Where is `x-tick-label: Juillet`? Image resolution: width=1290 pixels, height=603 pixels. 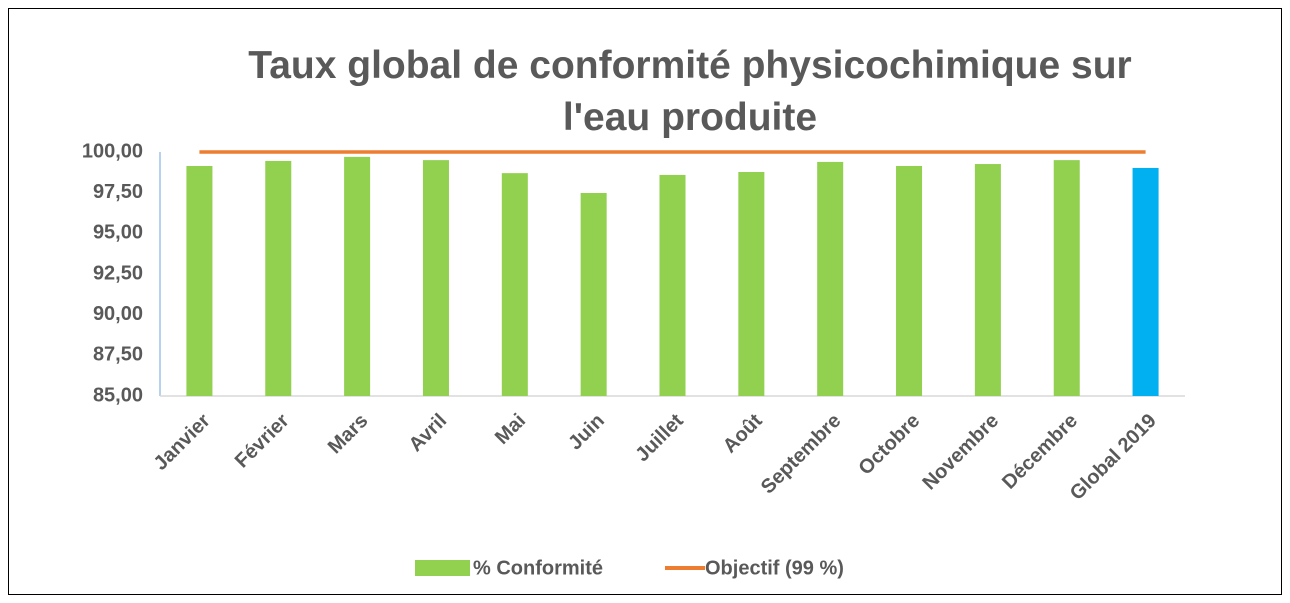
x-tick-label: Juillet is located at coordinates (659, 437).